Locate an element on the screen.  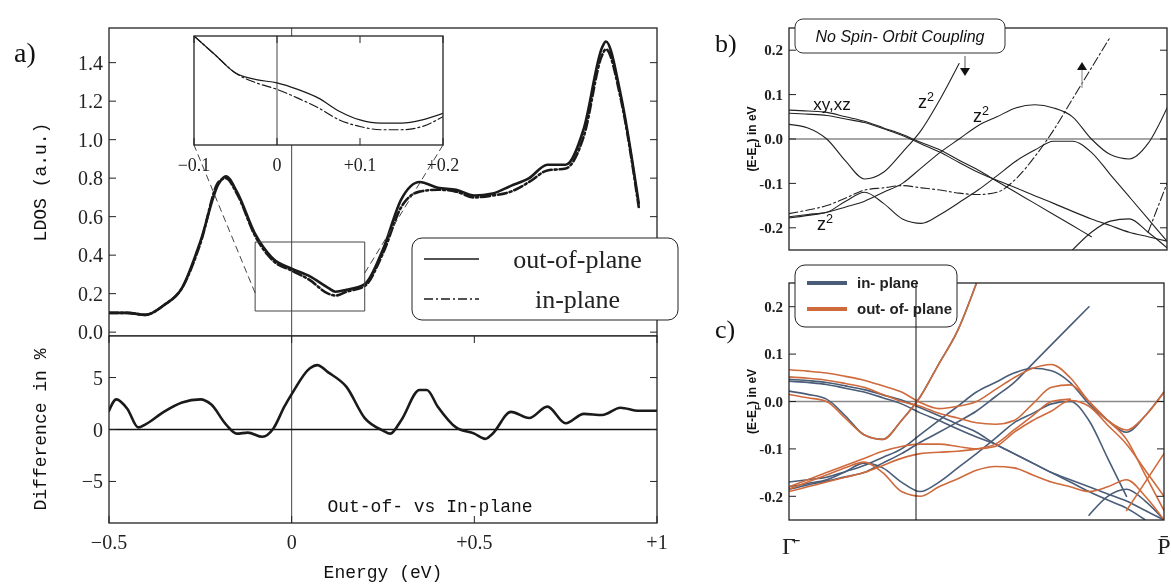
annotation: Out-of- vs In-plane is located at coordinates (430, 507).